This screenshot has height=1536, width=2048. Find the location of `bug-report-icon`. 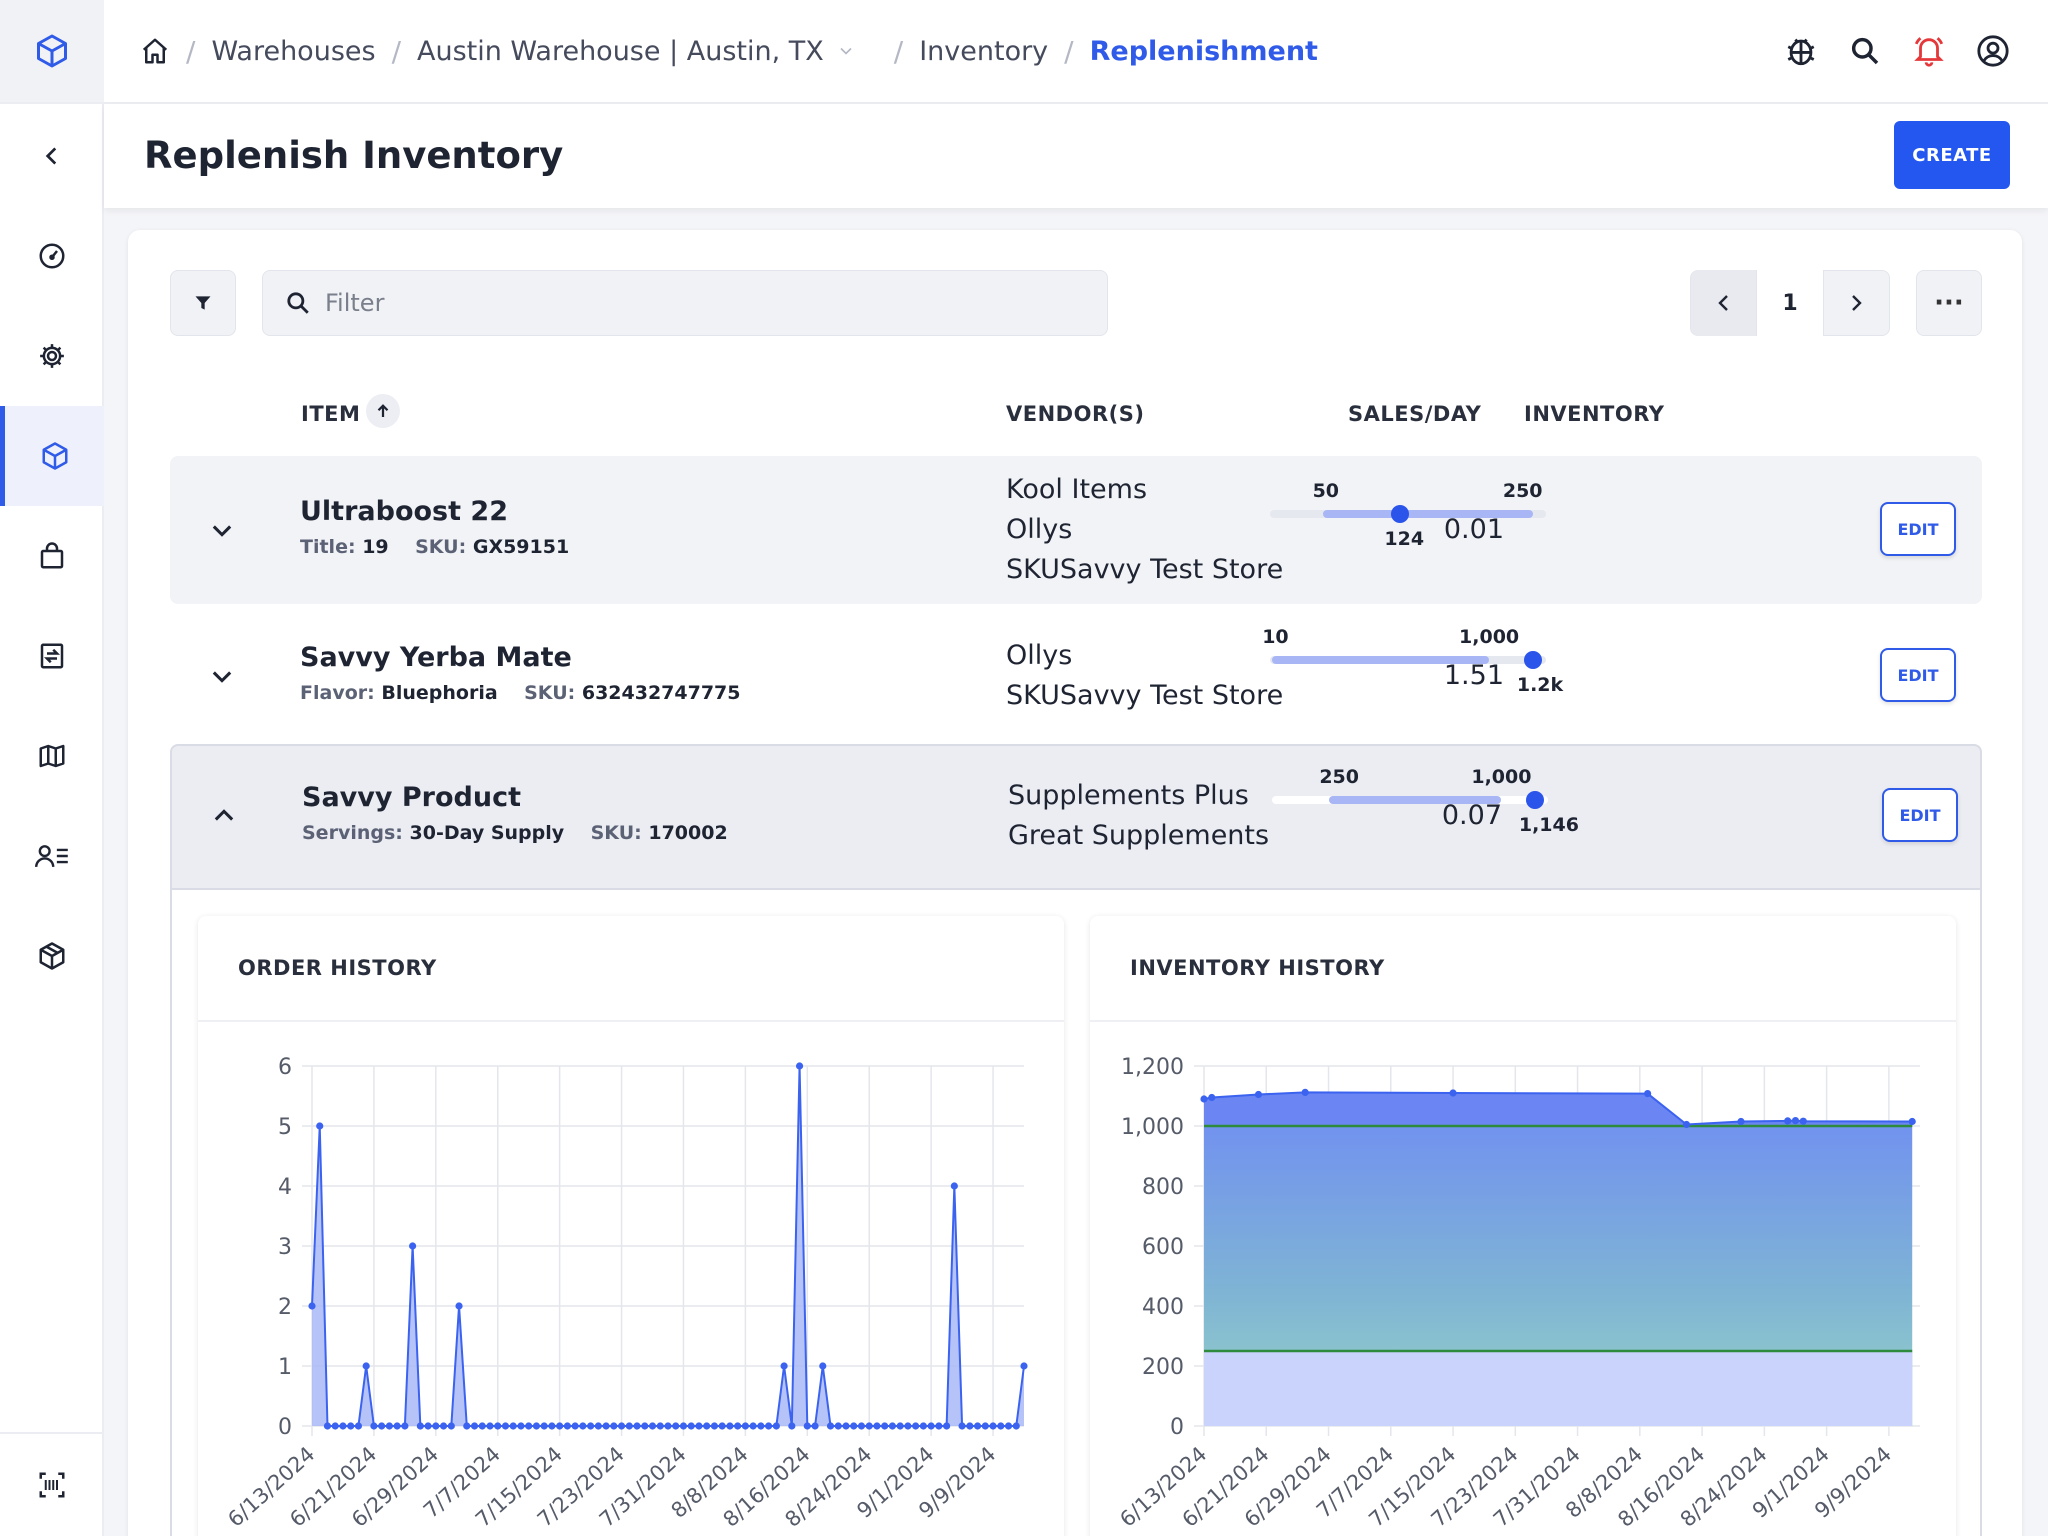

bug-report-icon is located at coordinates (1801, 51).